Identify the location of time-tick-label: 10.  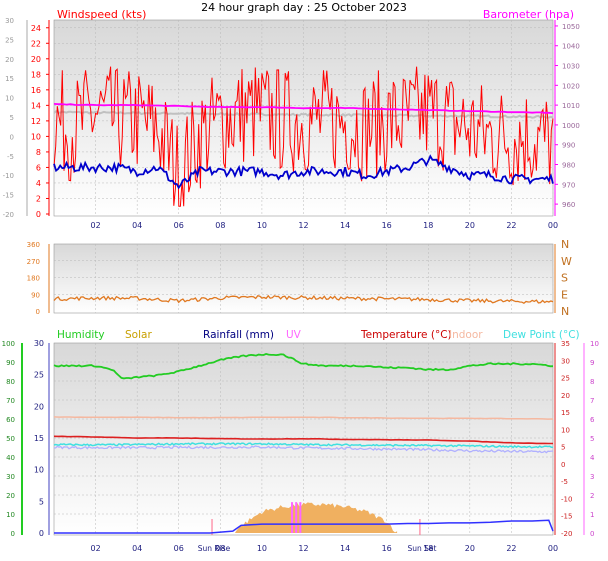
(262, 225).